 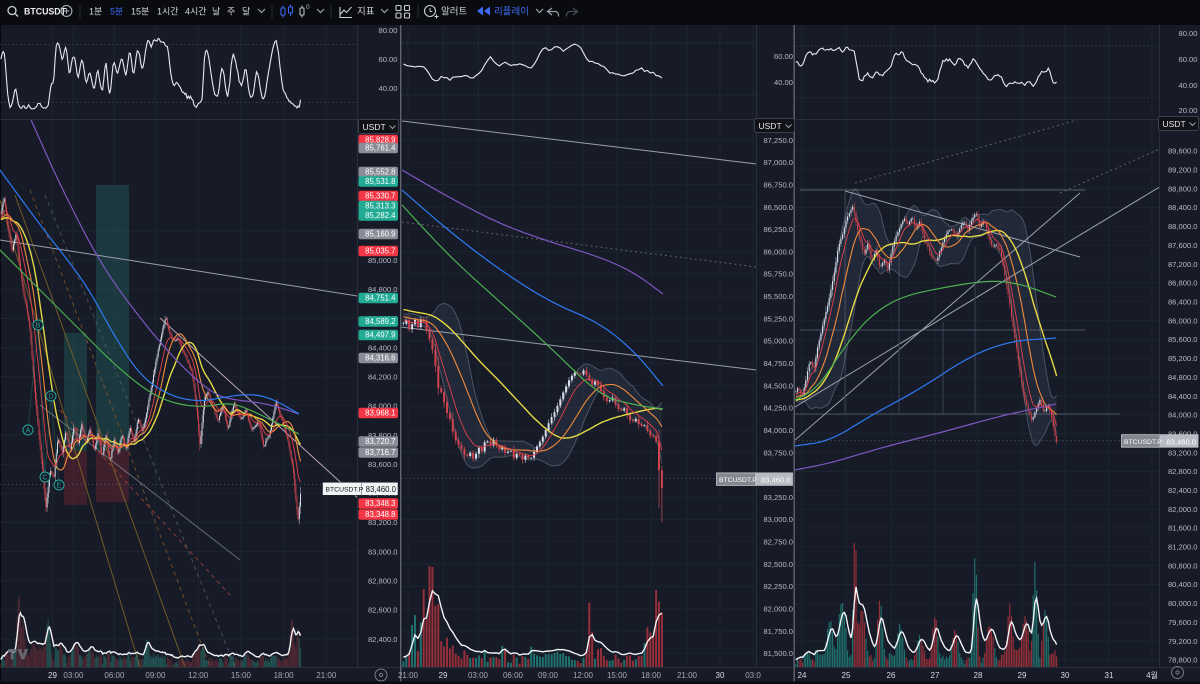 What do you see at coordinates (168, 12) in the screenshot?
I see `svg-text: 1시간` at bounding box center [168, 12].